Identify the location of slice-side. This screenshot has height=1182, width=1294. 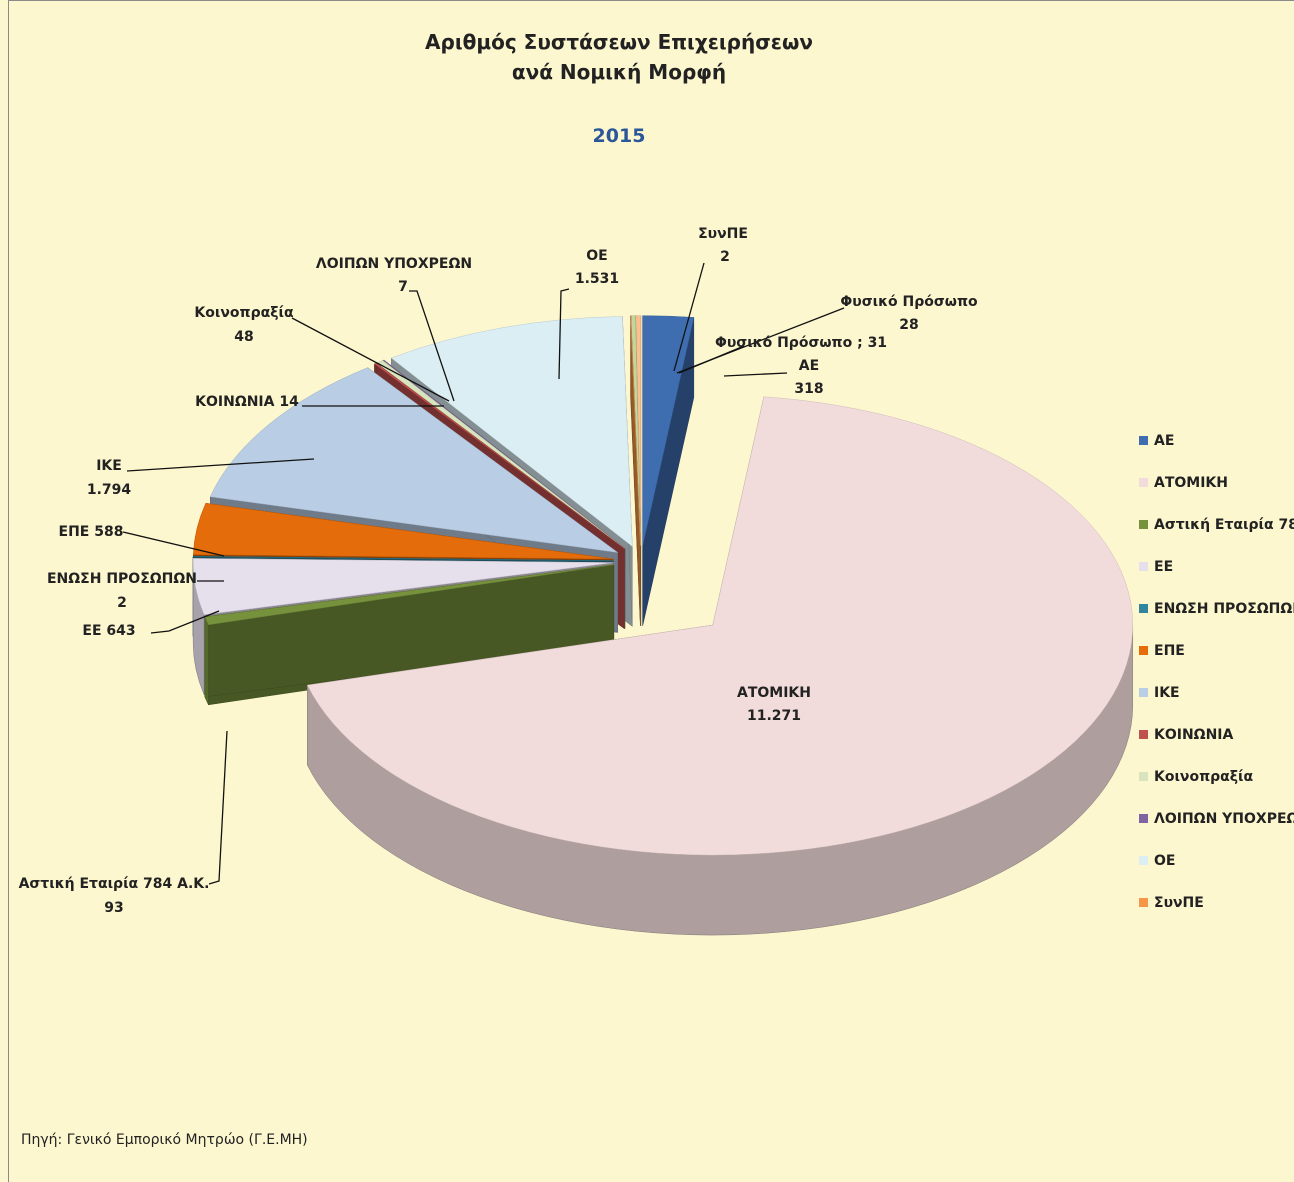
(206, 660).